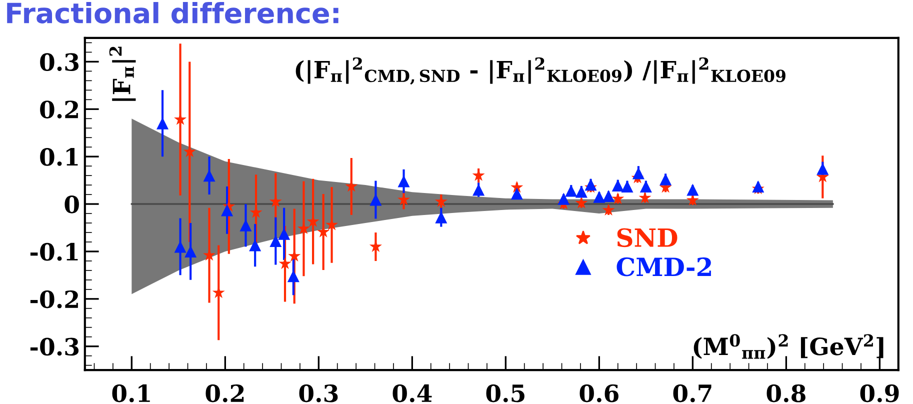 This screenshot has height=404, width=913. Describe the element at coordinates (131, 393) in the screenshot. I see `x-tick-label: 0.1` at that location.